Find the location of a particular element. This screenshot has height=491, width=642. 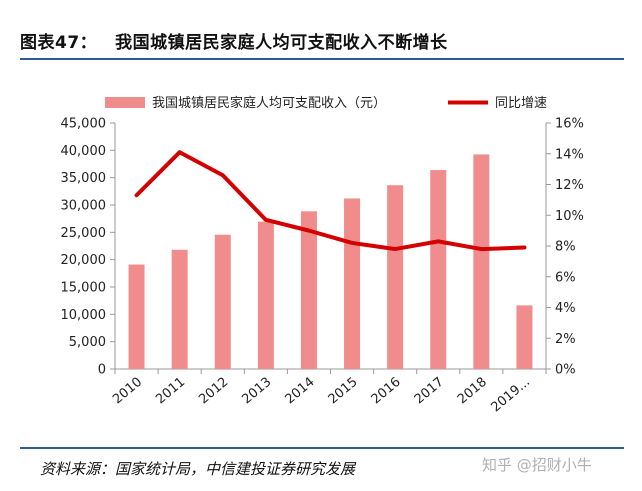

y-left-tick-label: 15,000 is located at coordinates (84, 288).